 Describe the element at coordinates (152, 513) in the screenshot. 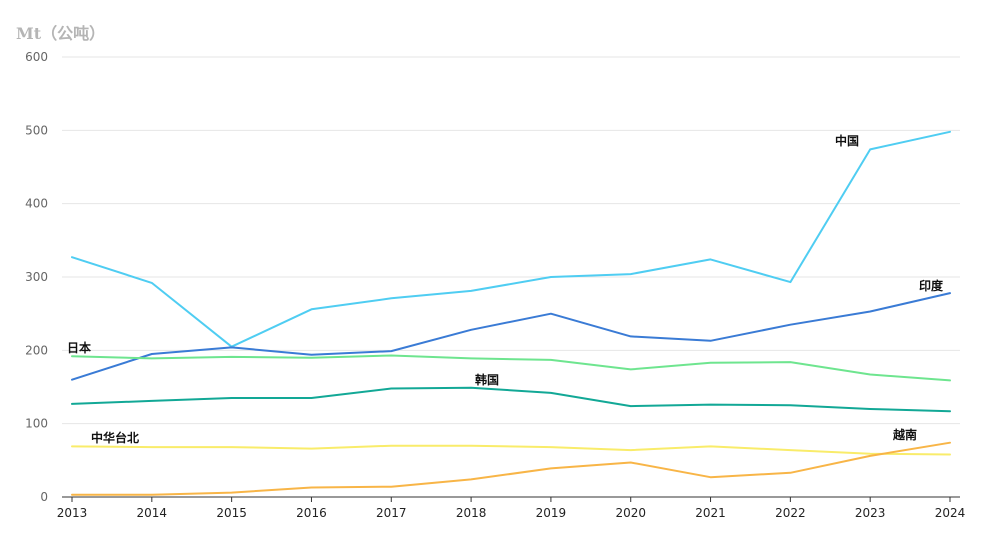

I see `x-tick-label: 2014` at that location.